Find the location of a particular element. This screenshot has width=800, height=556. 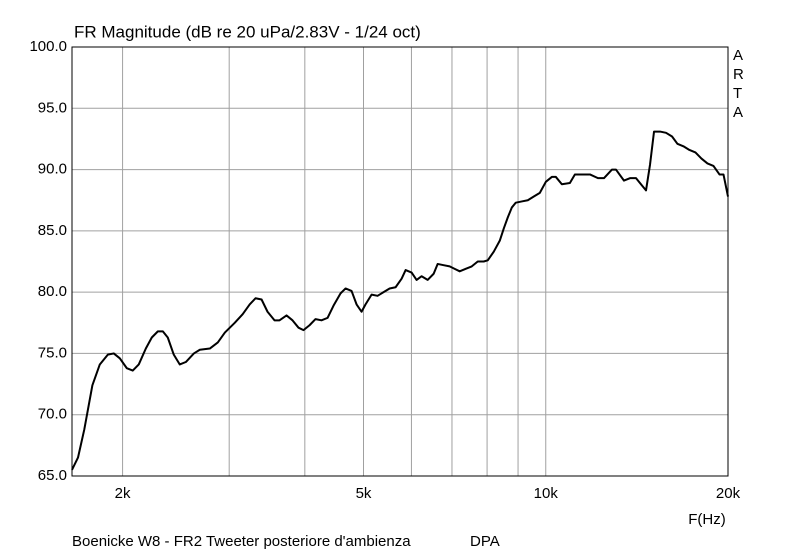

y-tick-label: 95.0 is located at coordinates (52, 107).